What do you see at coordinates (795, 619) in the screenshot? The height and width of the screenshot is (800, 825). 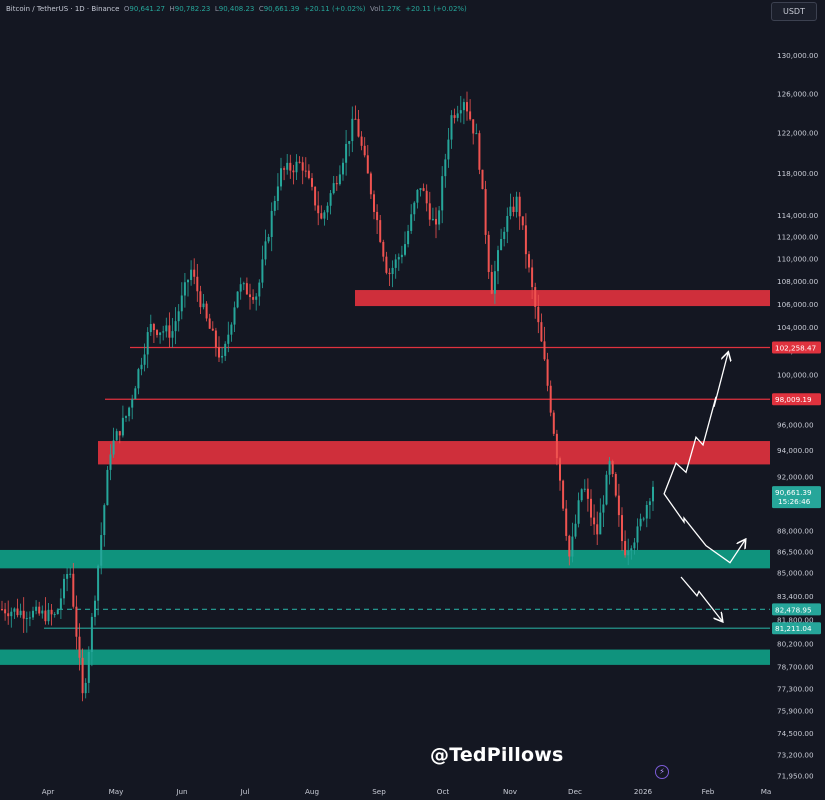 I see `y-tick-label: 81,800.00` at bounding box center [795, 619].